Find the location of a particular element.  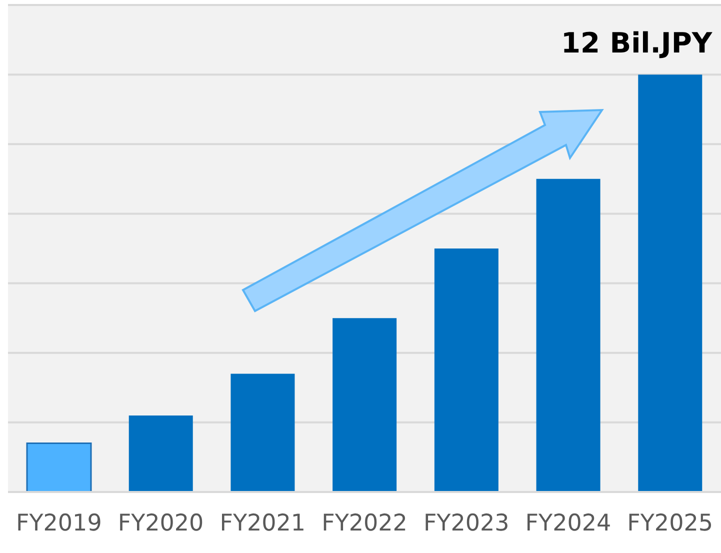

x-tick-label: FY2021 is located at coordinates (263, 523).